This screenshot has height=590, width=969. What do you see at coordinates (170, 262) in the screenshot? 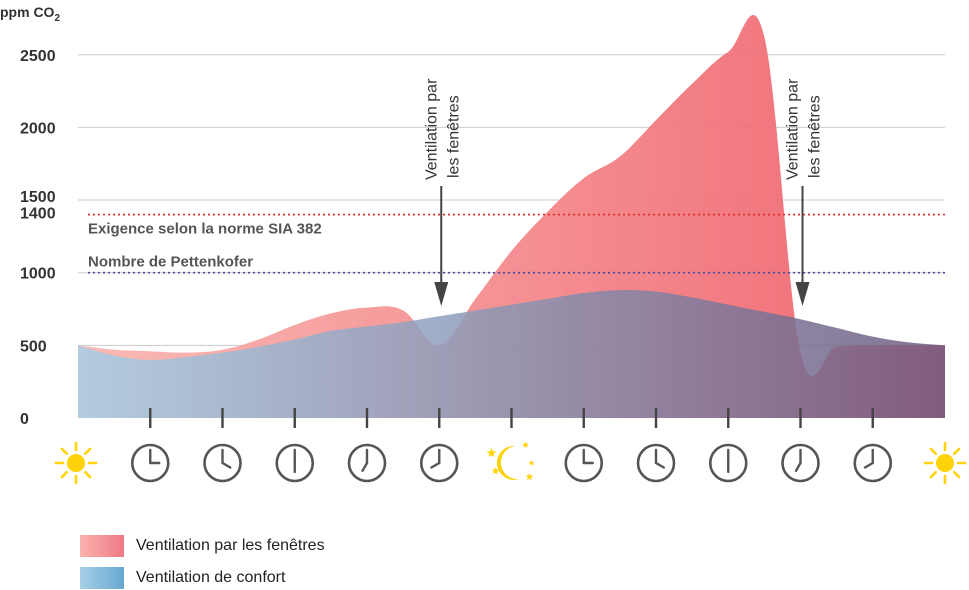
I see `reference-label-1000: Nombre de Pettenkofer` at bounding box center [170, 262].